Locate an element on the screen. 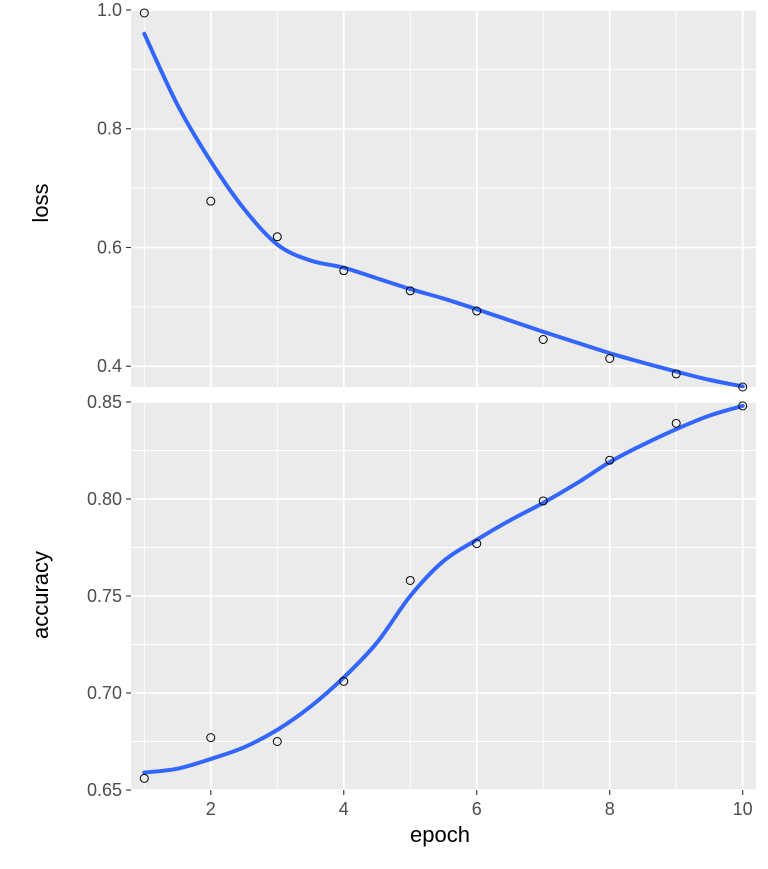 The height and width of the screenshot is (869, 768). x-tick-label: 8 is located at coordinates (610, 809).